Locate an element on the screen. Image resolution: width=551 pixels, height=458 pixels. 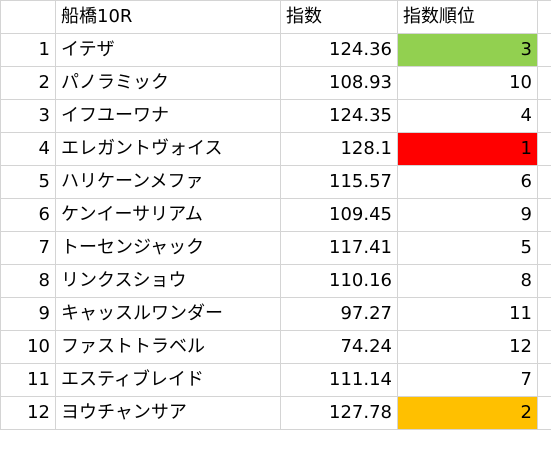
table-row: 4 エレガントヴォイス 128.1 1 is located at coordinates (275, 149).